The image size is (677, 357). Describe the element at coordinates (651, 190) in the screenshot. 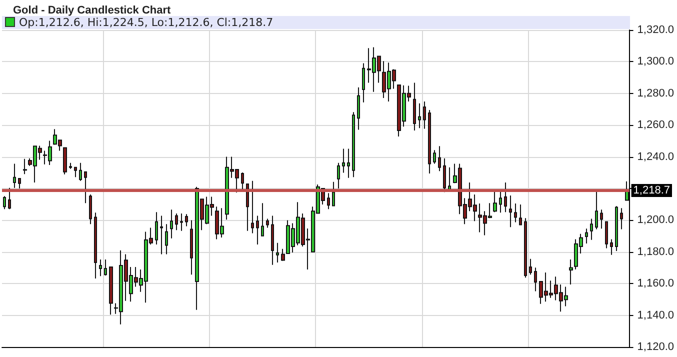

I see `ref-line-label: 1,218.7` at that location.